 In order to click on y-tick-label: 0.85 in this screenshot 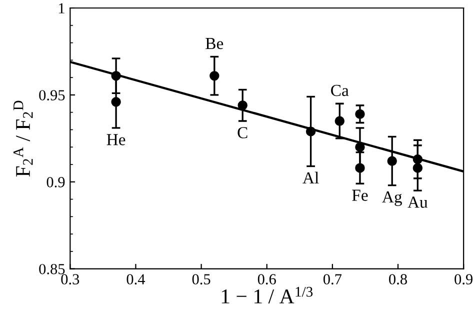, I will do `click(52, 269)`.